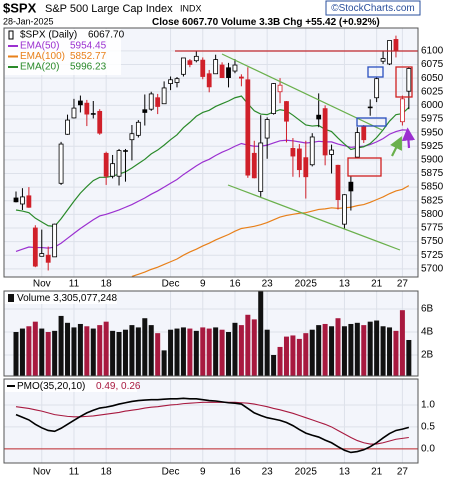 This screenshot has width=464, height=485. What do you see at coordinates (432, 200) in the screenshot?
I see `y-tick-label: 5825` at bounding box center [432, 200].